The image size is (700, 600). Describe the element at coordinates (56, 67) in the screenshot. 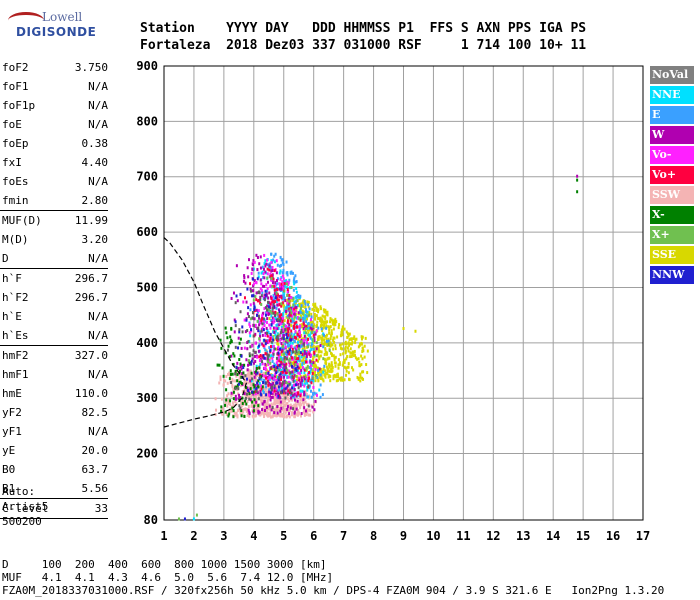

I see `param-row: foF2 3.750` at that location.